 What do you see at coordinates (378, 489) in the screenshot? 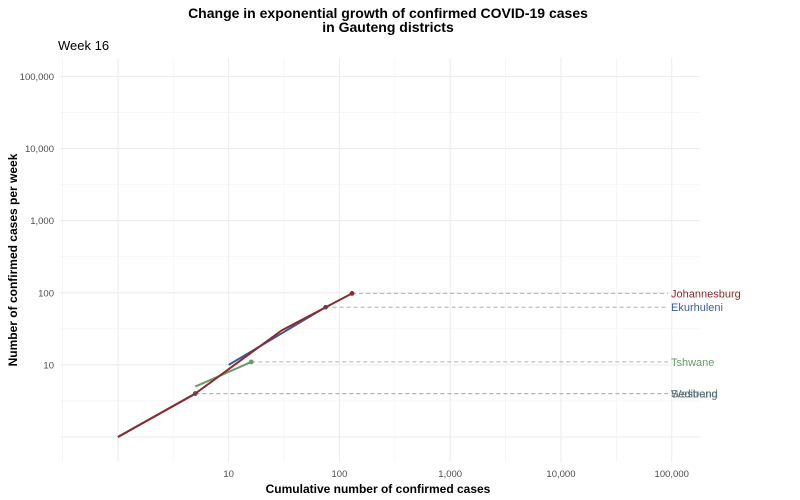
I see `x-axis-title: Cumulative number of confirmed cases` at bounding box center [378, 489].